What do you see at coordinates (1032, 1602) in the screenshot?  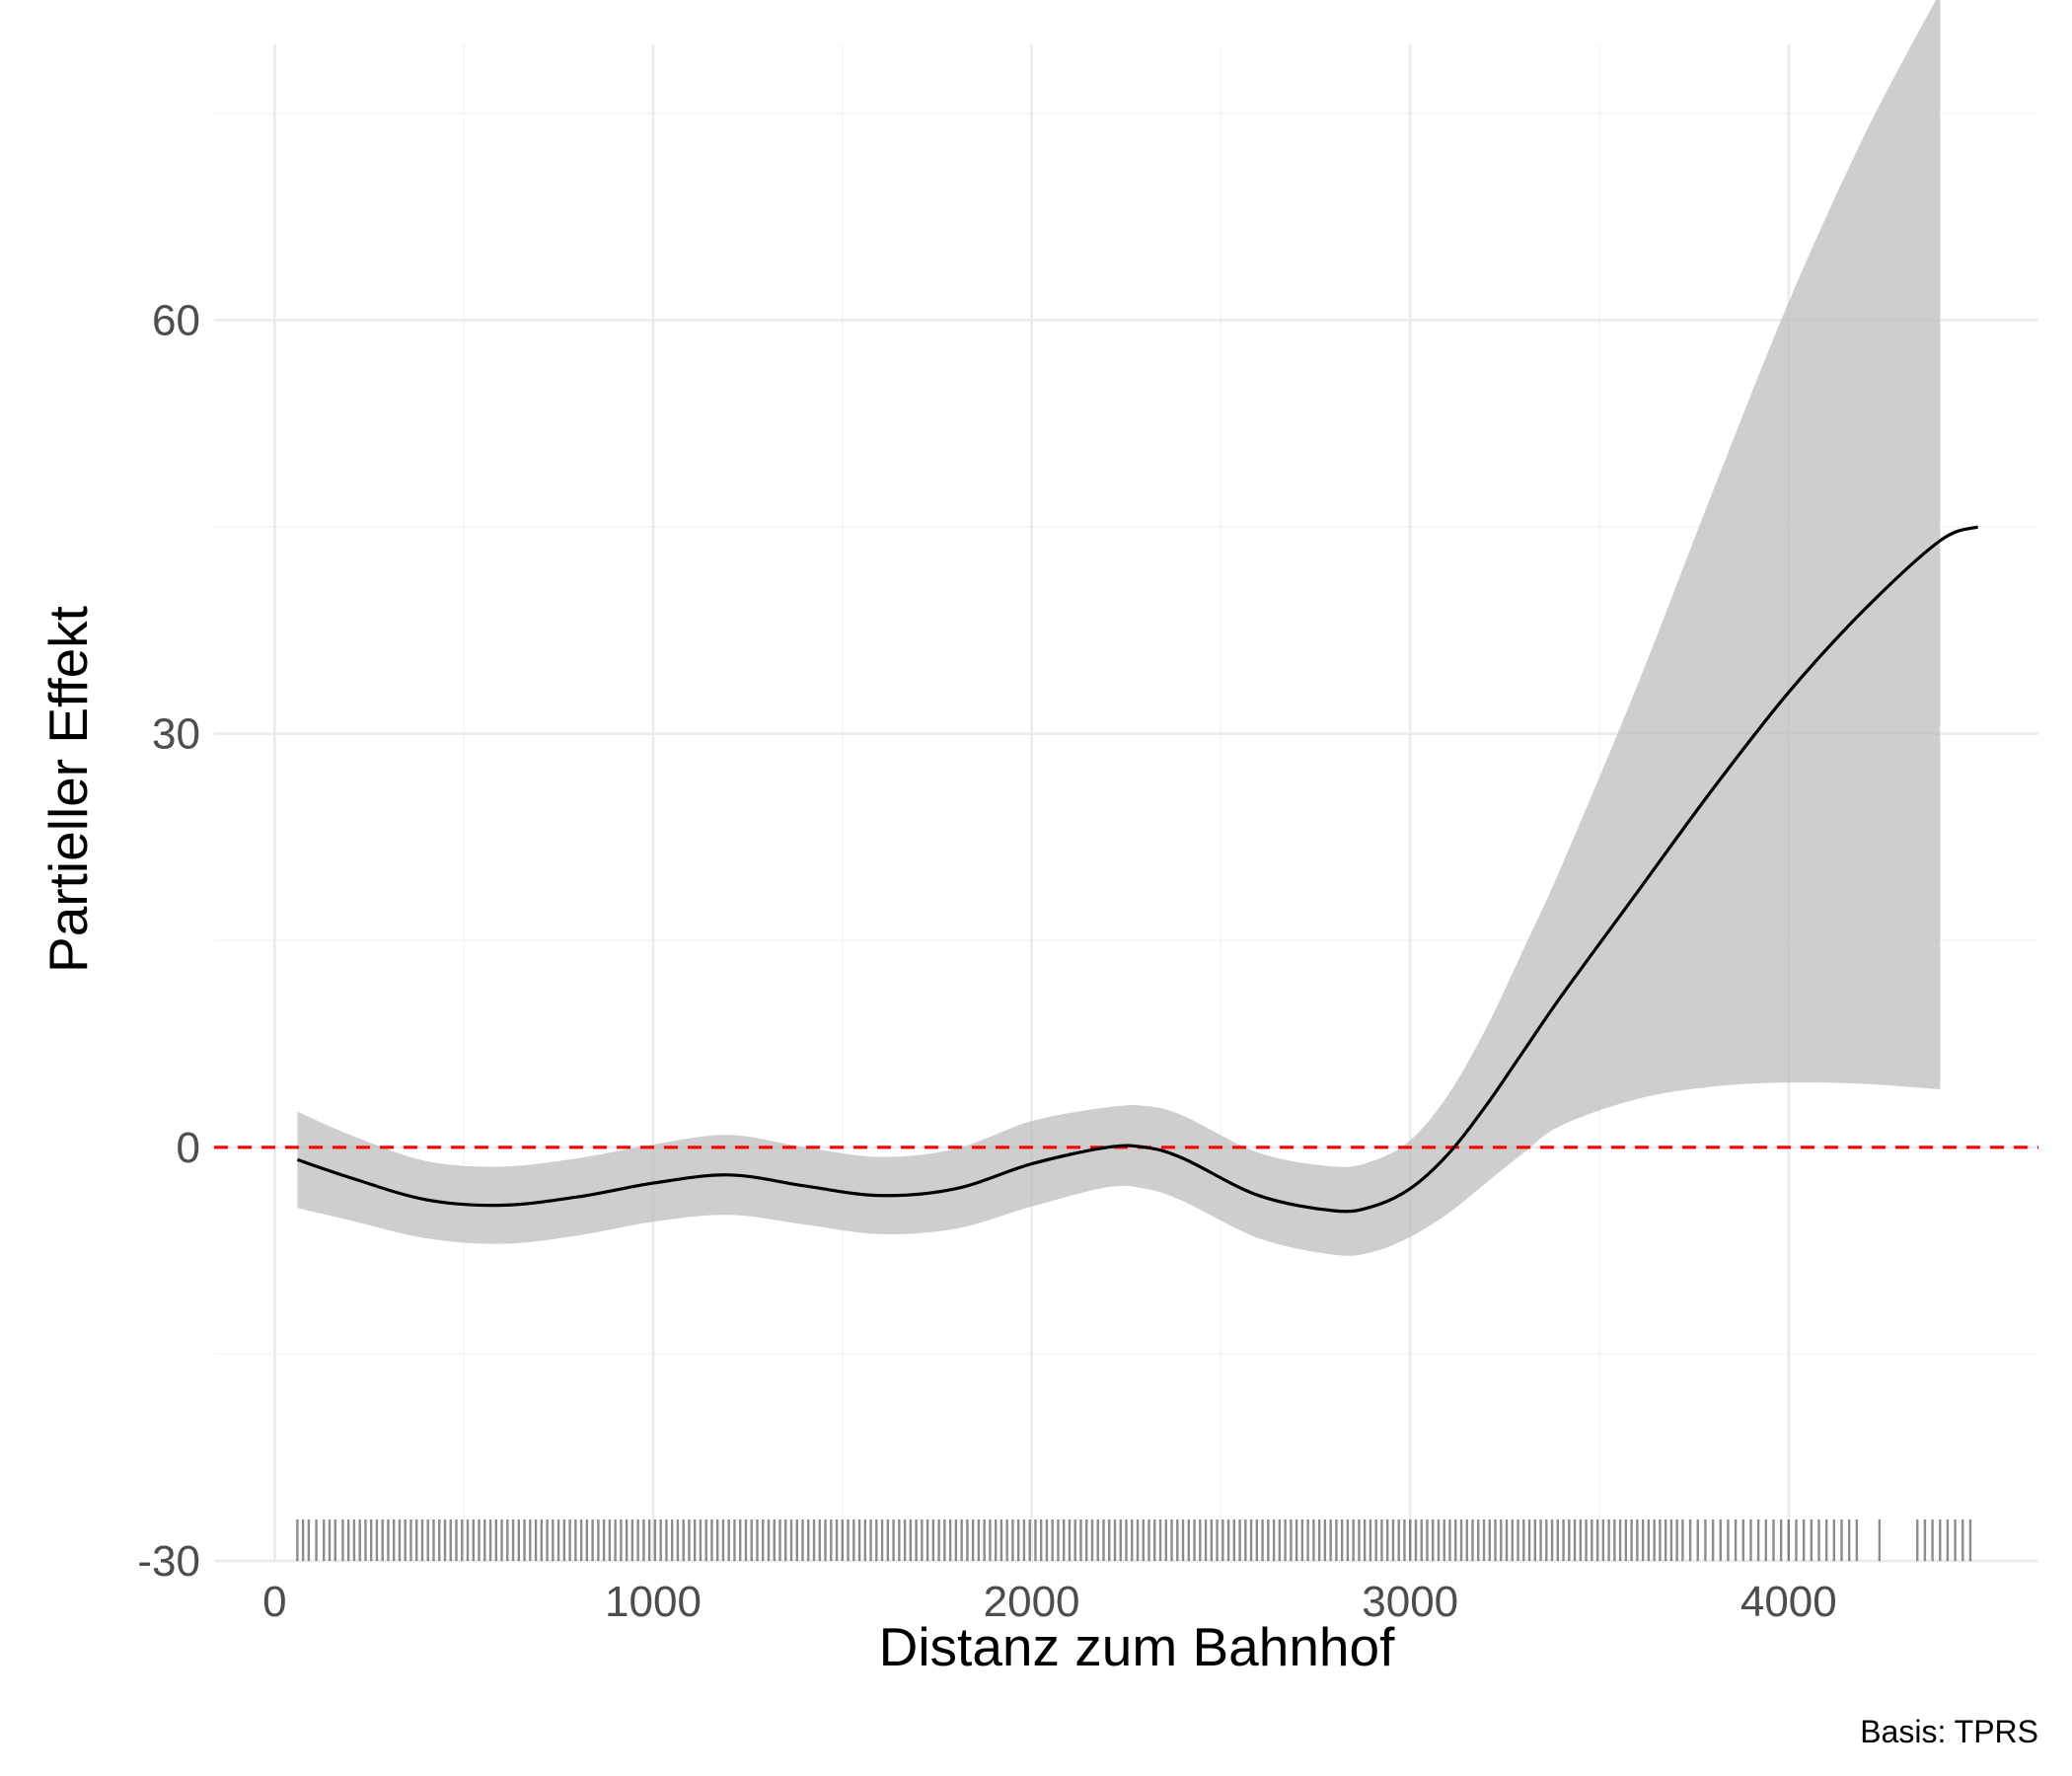 I see `x-tick-label: 2000` at bounding box center [1032, 1602].